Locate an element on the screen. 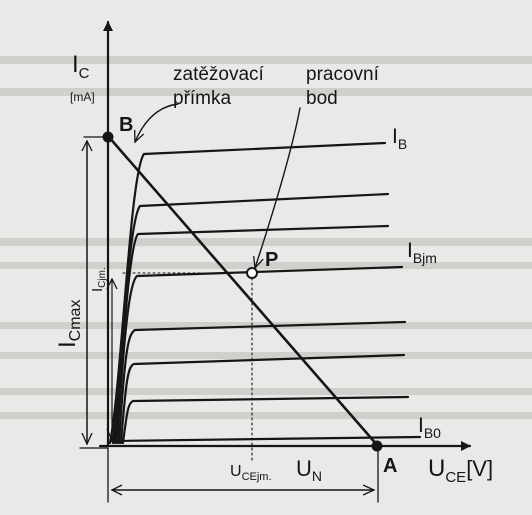 The image size is (532, 515). point-a-label: A is located at coordinates (390, 466).